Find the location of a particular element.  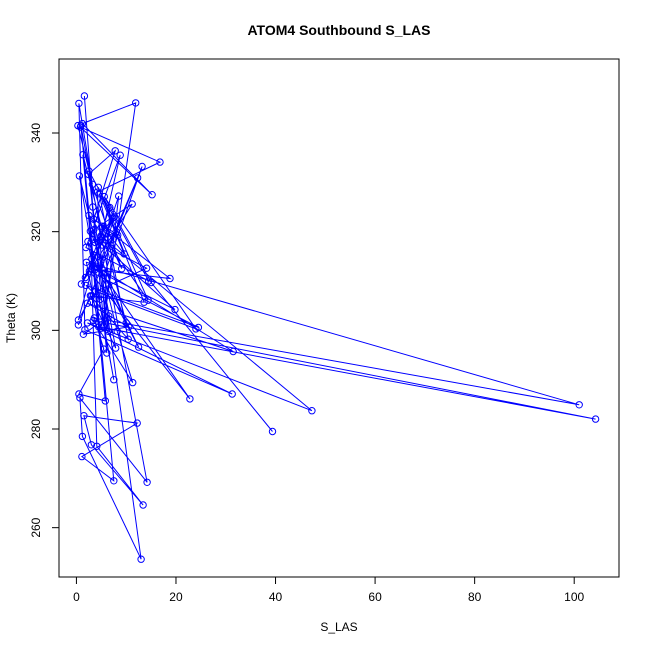

y-axis: 260 280 300 320 340 is located at coordinates (44, 330).